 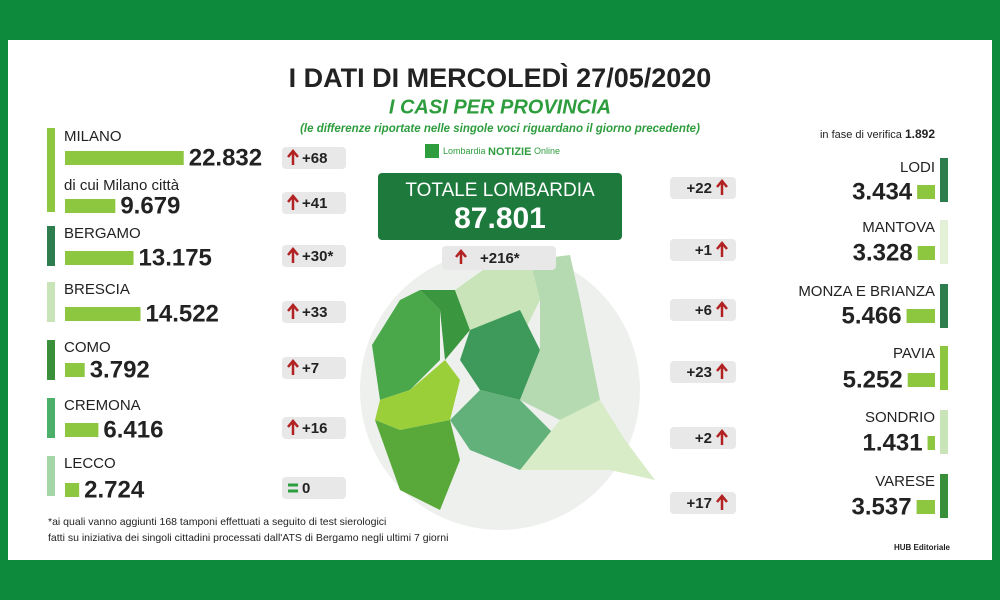 What do you see at coordinates (182, 313) in the screenshot?
I see `province-value: 14.522` at bounding box center [182, 313].